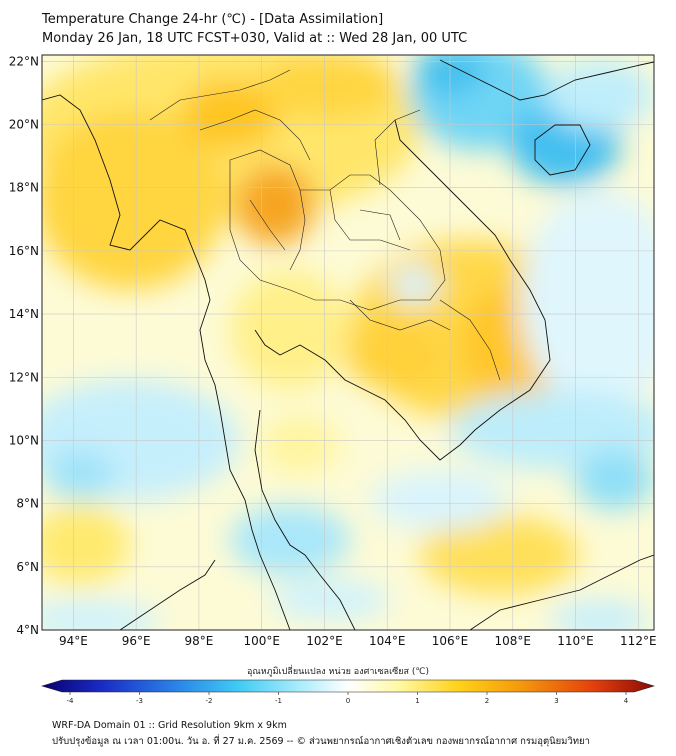 The width and height of the screenshot is (676, 756). What do you see at coordinates (24, 188) in the screenshot?
I see `latitude-label: 18°N` at bounding box center [24, 188].